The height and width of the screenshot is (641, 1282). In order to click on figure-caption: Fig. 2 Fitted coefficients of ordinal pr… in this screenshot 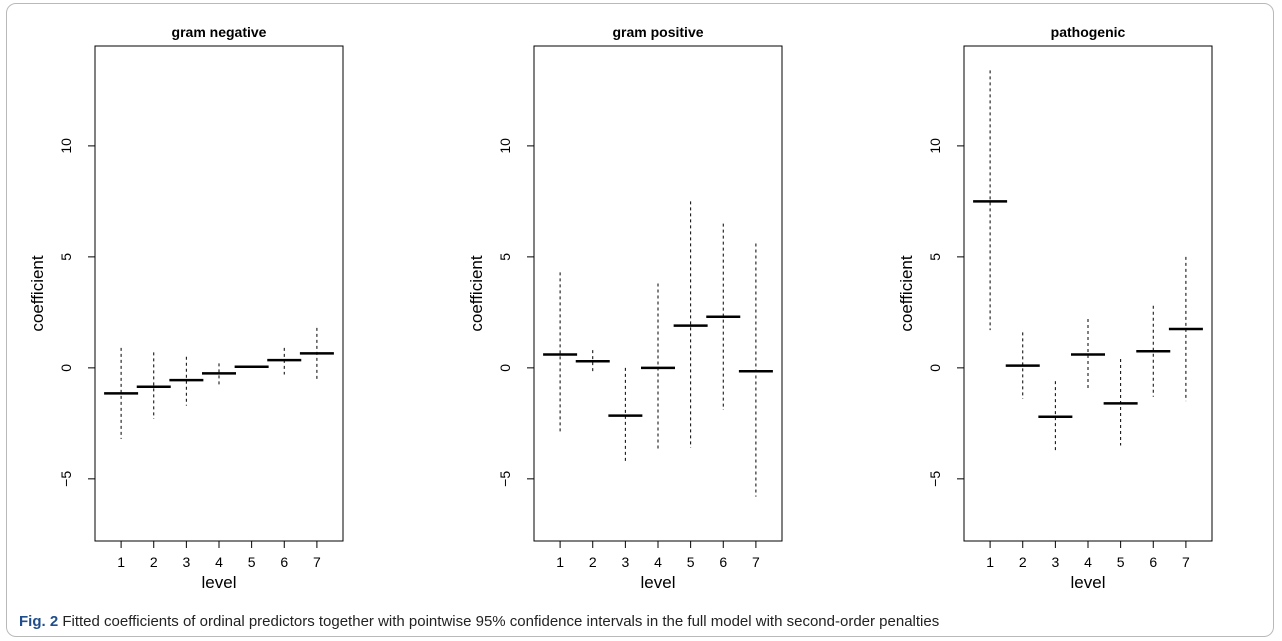, I will do `click(479, 621)`.